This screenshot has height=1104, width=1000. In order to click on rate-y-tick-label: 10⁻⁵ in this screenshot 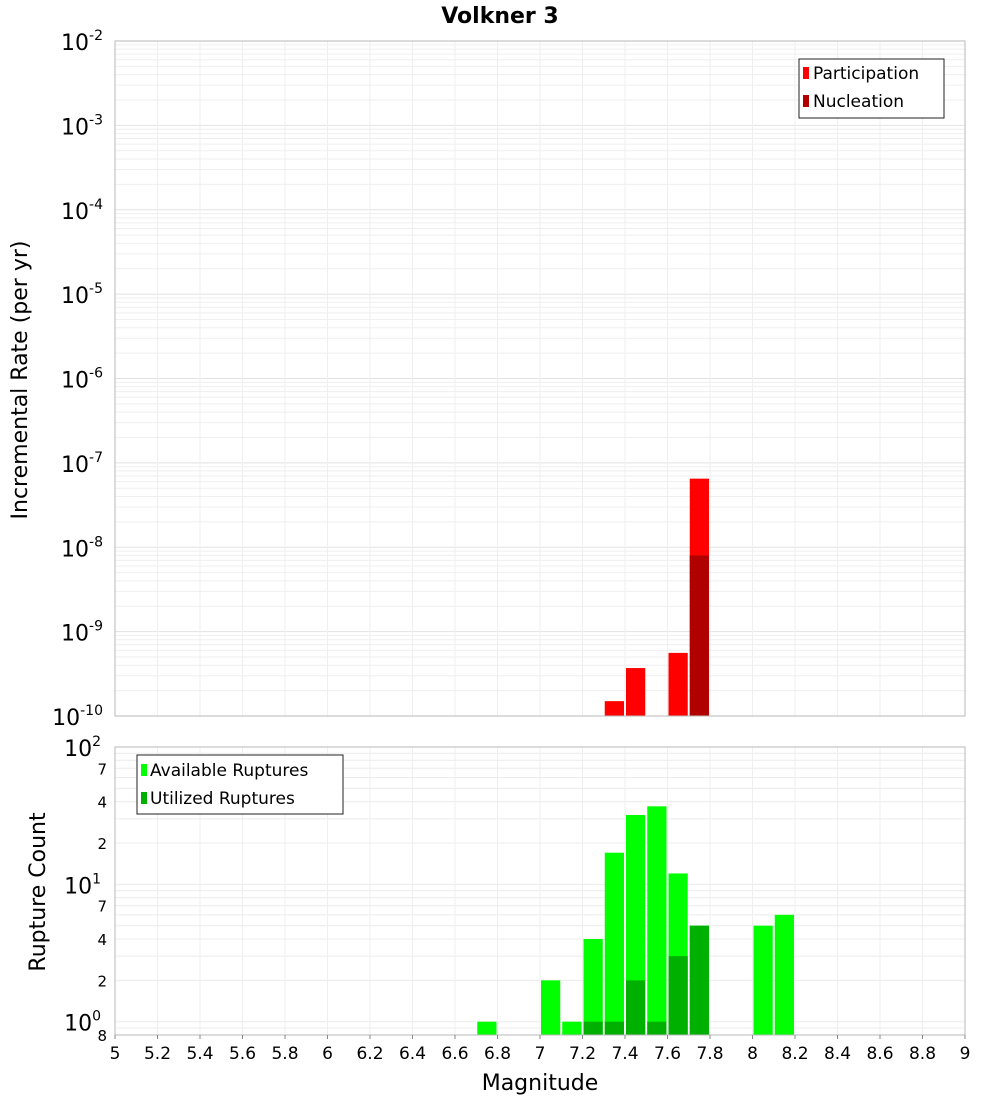, I will do `click(82, 295)`.